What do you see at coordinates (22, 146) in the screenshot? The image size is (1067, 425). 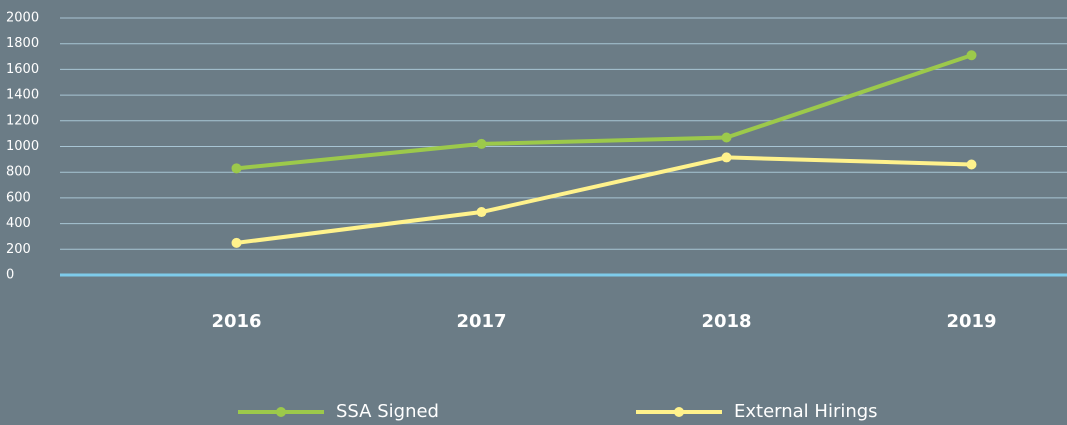 I see `y-tick-label: 1000` at bounding box center [22, 146].